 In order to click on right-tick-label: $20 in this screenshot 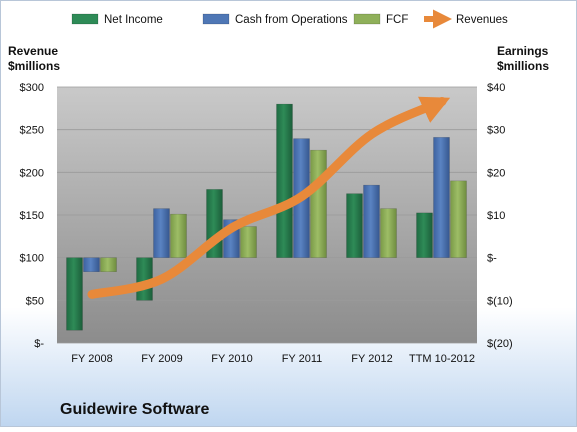, I will do `click(496, 173)`.